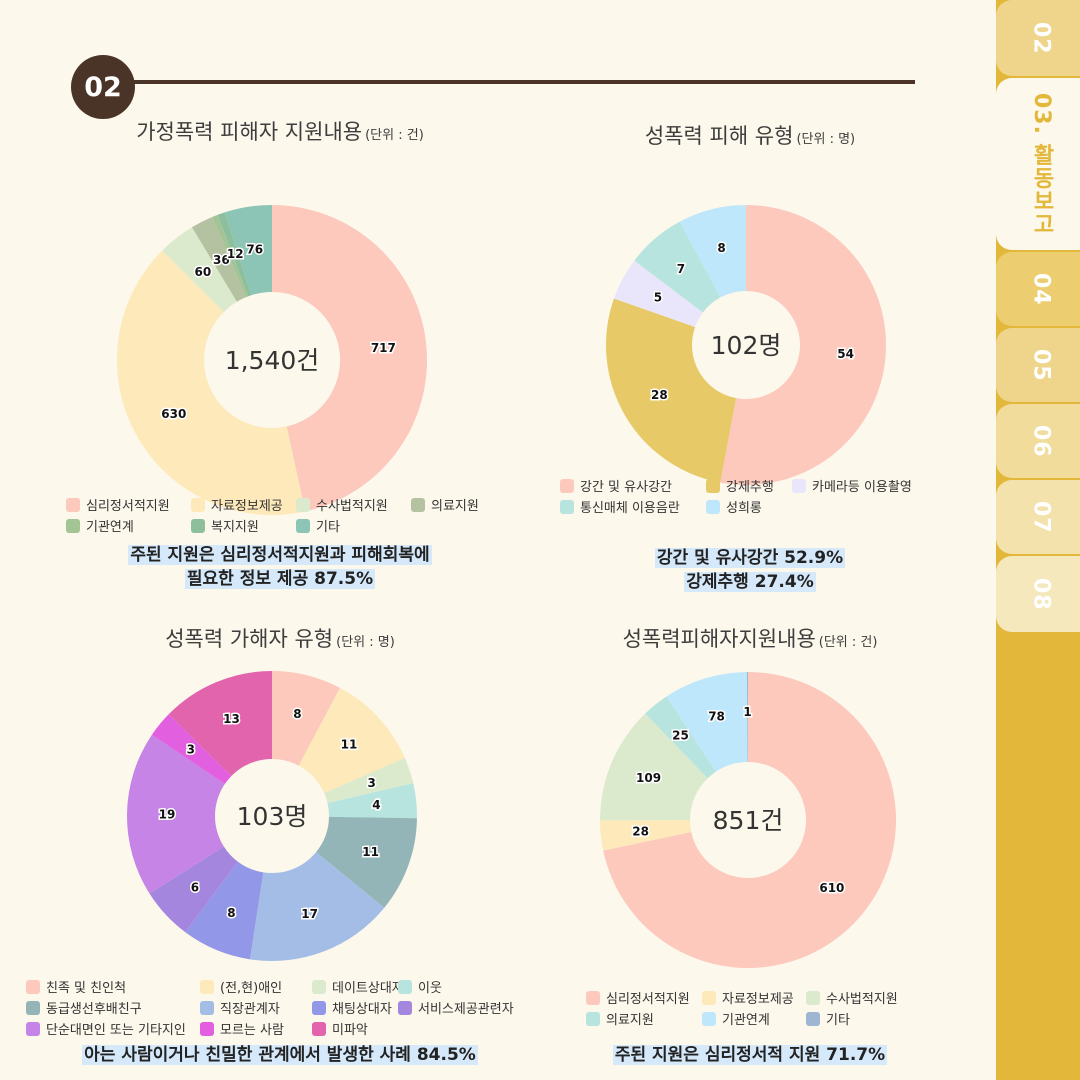  I want to click on tab-label: 02, so click(1041, 38).